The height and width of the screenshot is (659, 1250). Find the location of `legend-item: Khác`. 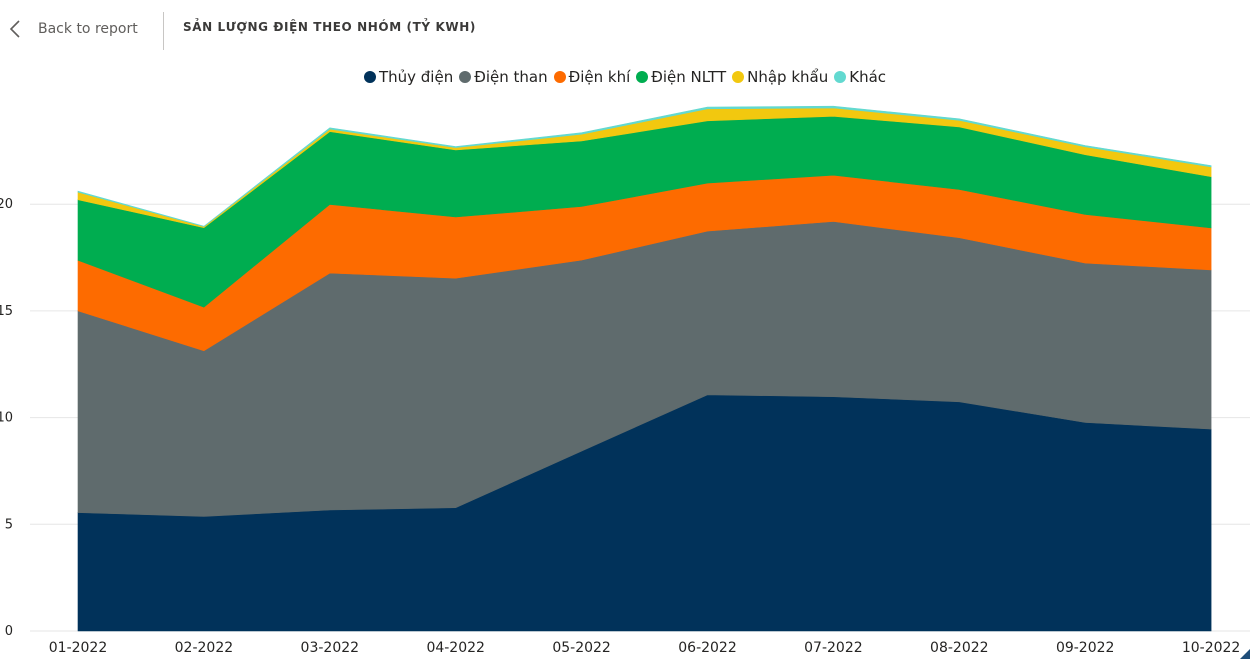

legend-item: Khác is located at coordinates (860, 77).